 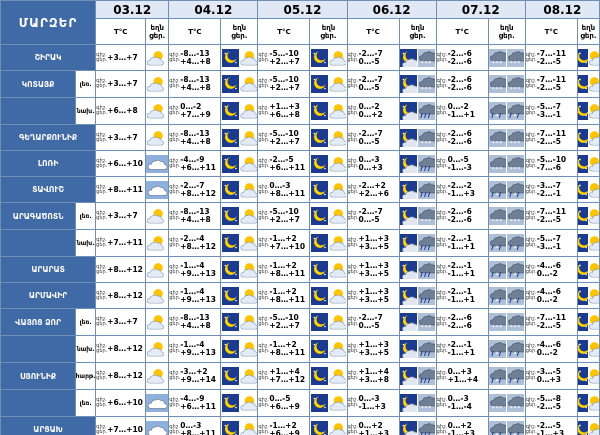 What do you see at coordinates (462, 31) in the screenshot?
I see `temp-col-header: T°C` at bounding box center [462, 31].